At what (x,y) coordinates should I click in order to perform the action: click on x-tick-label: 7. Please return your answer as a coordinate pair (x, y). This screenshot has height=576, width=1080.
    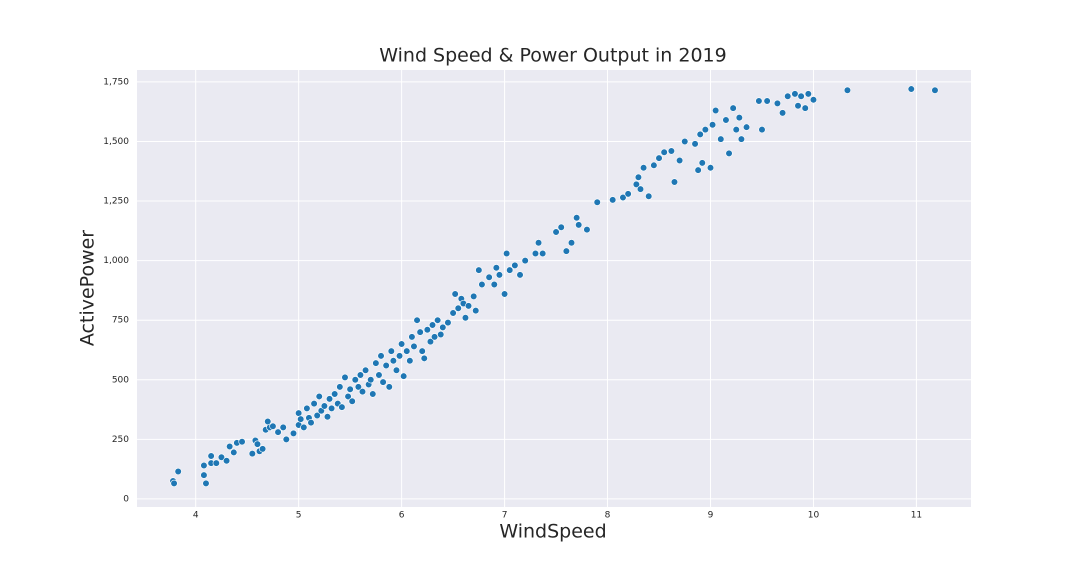
    Looking at the image, I should click on (505, 516).